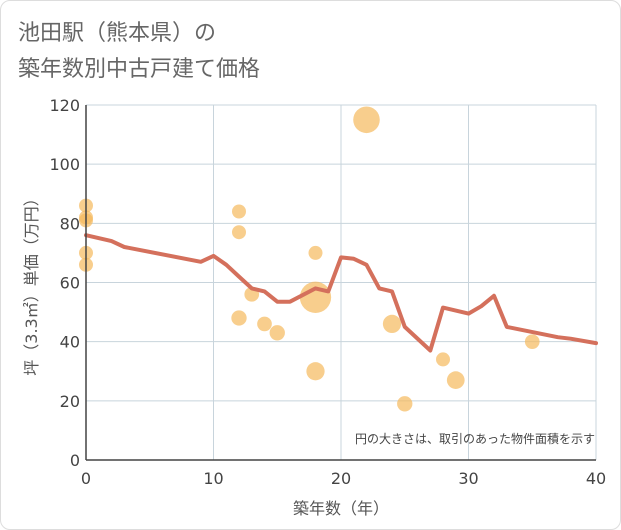  What do you see at coordinates (70, 401) in the screenshot?
I see `y-tick-label-1: 20` at bounding box center [70, 401].